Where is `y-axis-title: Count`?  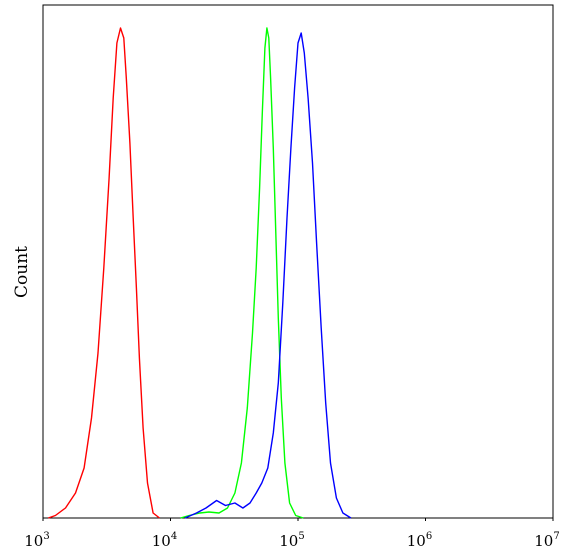 y-axis-title: Count is located at coordinates (22, 272).